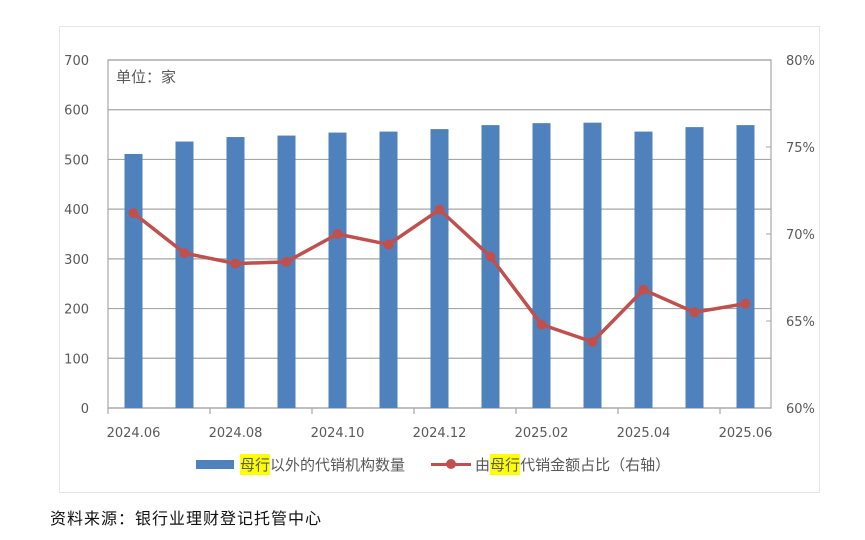  What do you see at coordinates (76, 359) in the screenshot?
I see `left-axis-tick: 100` at bounding box center [76, 359].